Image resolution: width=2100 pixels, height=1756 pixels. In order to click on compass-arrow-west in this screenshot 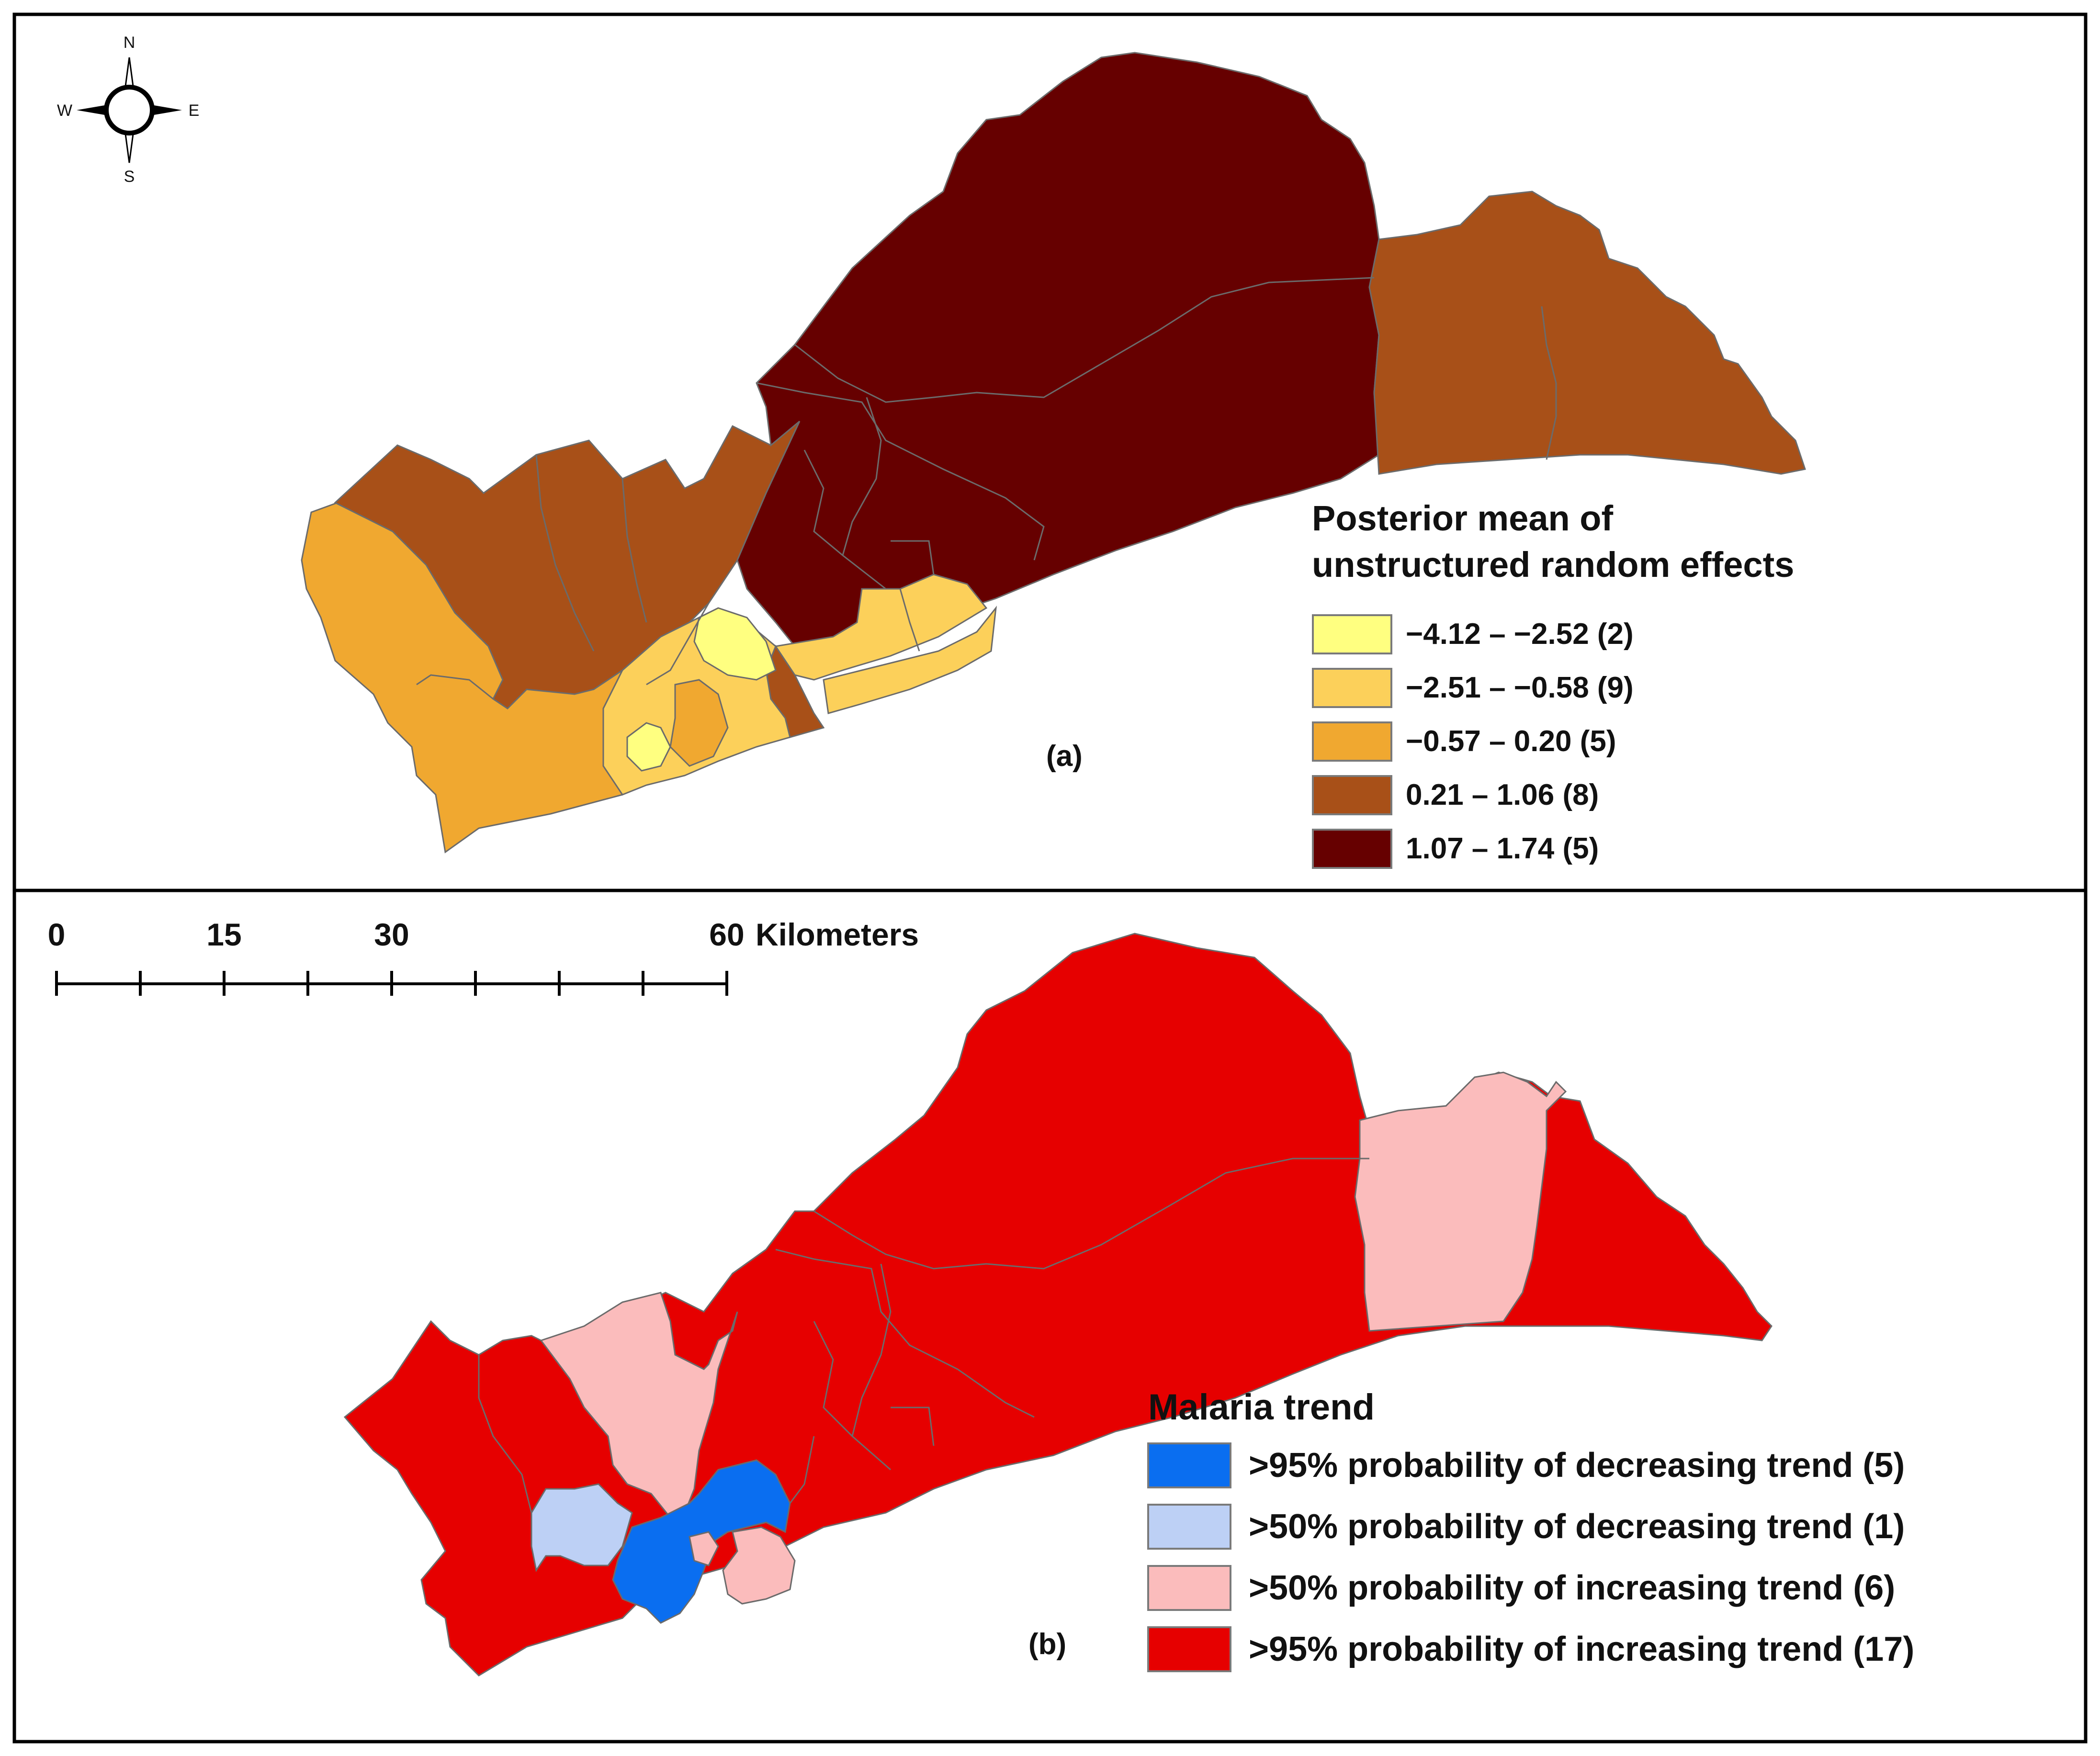, I will do `click(93, 110)`.